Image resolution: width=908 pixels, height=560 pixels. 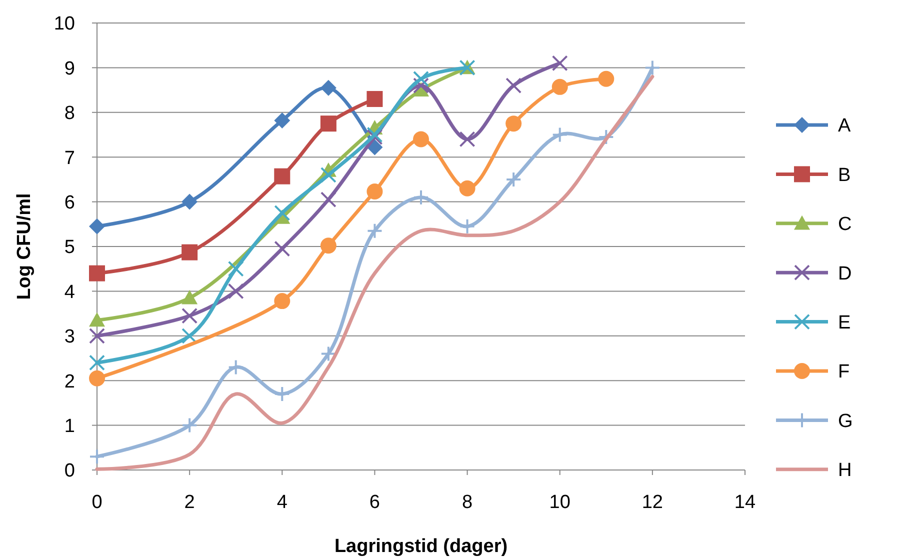 What do you see at coordinates (69, 426) in the screenshot?
I see `y-tick-label: 1` at bounding box center [69, 426].